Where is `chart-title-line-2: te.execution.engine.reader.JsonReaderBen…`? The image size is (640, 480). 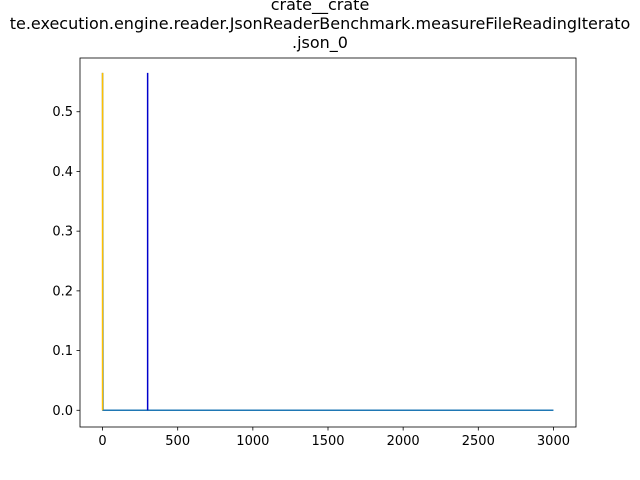 chart-title-line-2: te.execution.engine.reader.JsonReaderBen… is located at coordinates (320, 23).